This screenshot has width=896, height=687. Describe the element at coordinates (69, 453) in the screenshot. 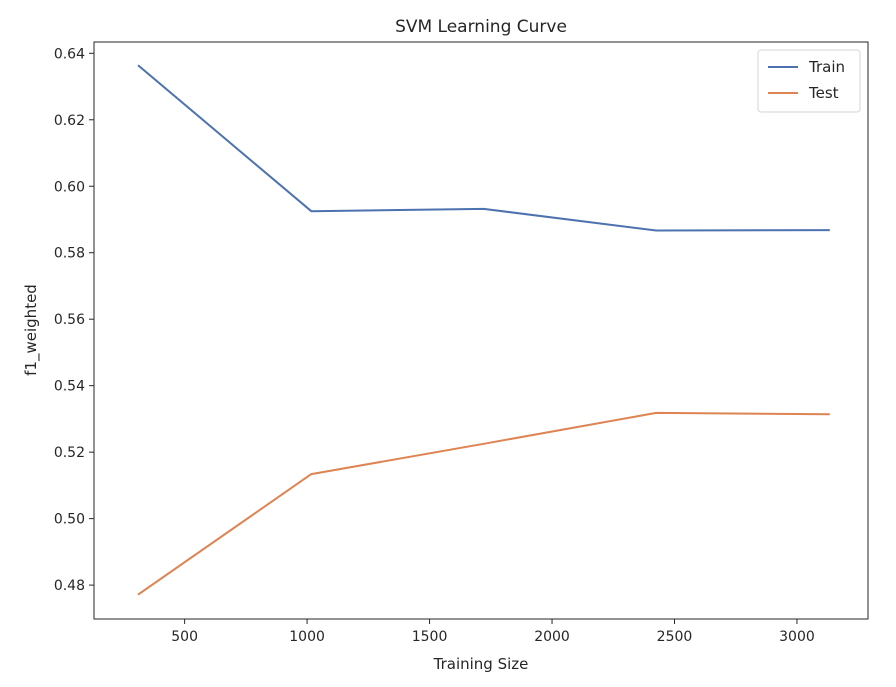

I see `y-tick-label: 0.52` at that location.